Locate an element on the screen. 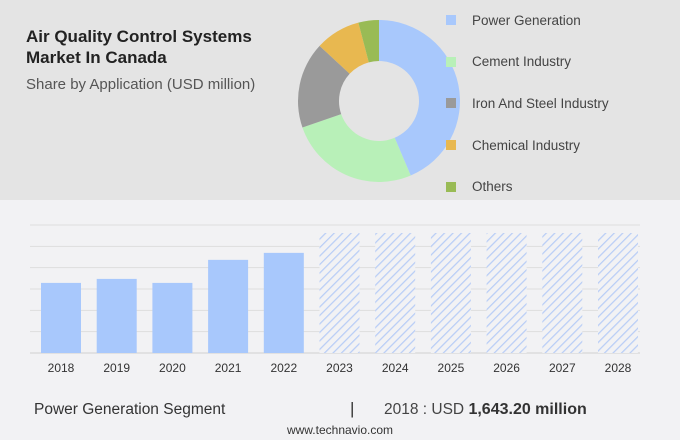 The width and height of the screenshot is (680, 440). title-line-1: Air Quality Control Systems is located at coordinates (139, 36).